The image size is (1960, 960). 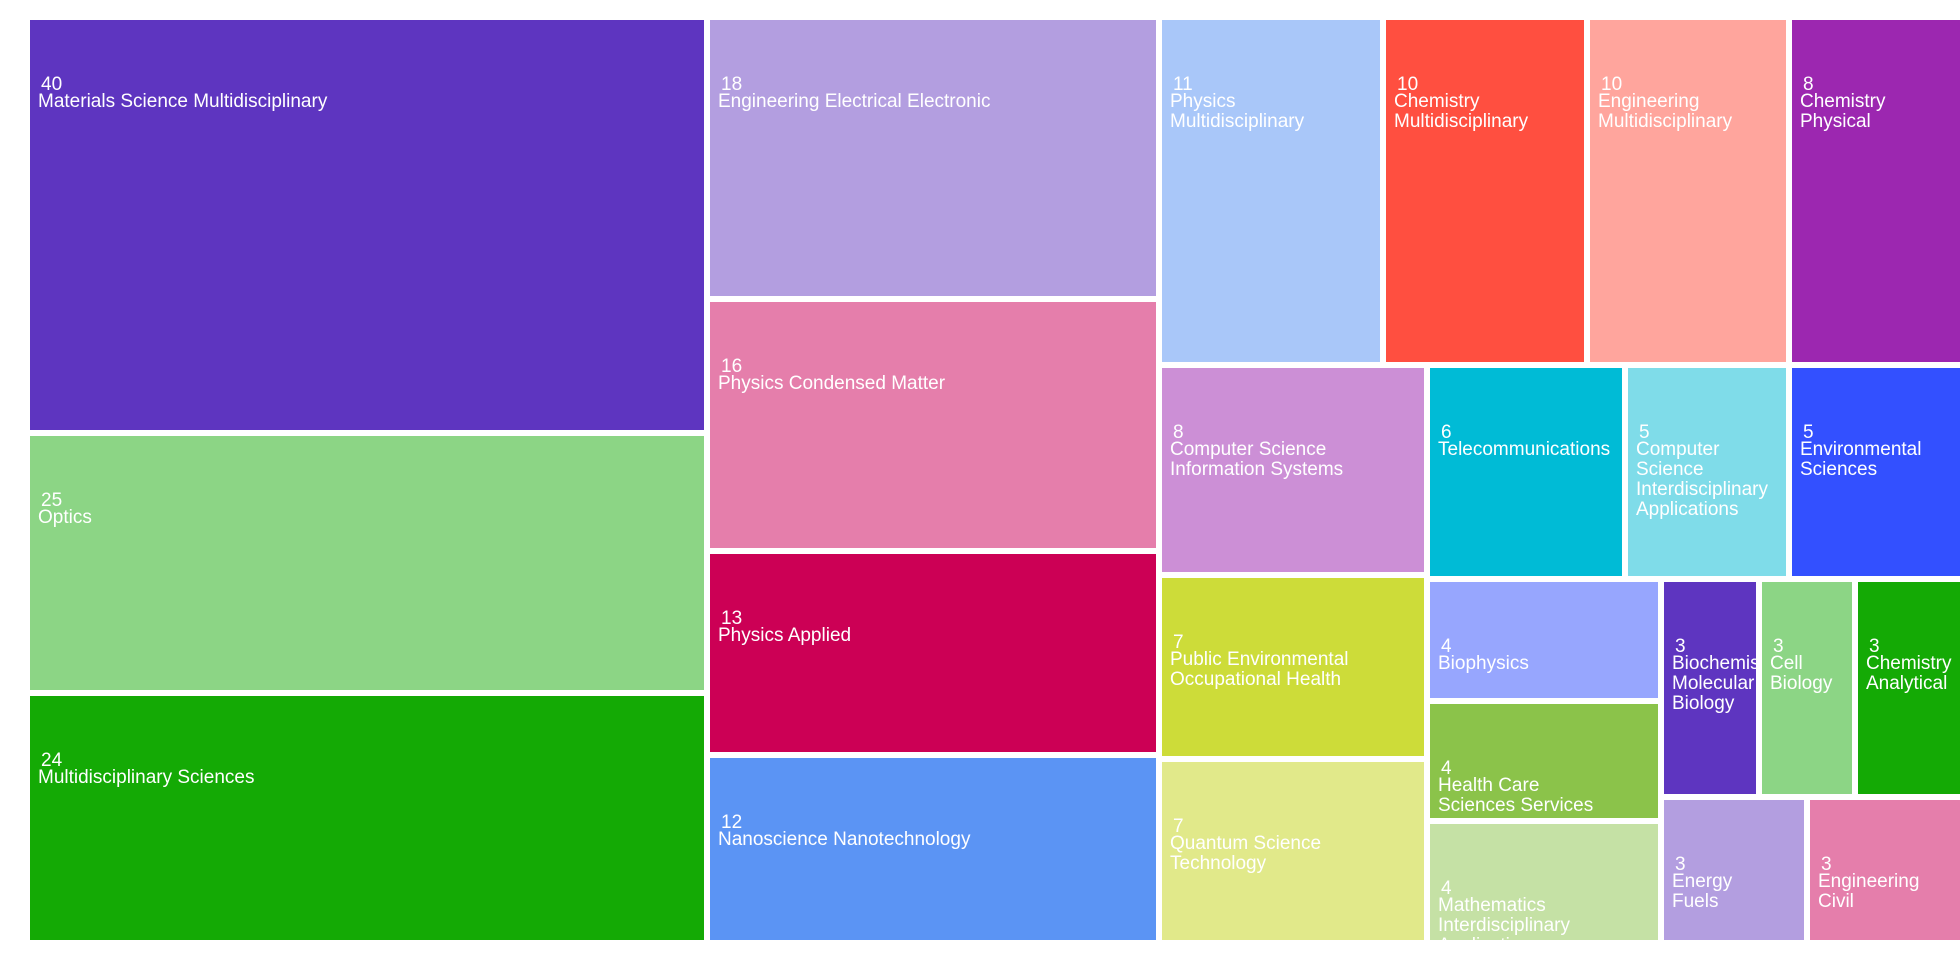 I want to click on treemap-cell: 25 Optics, so click(x=367, y=563).